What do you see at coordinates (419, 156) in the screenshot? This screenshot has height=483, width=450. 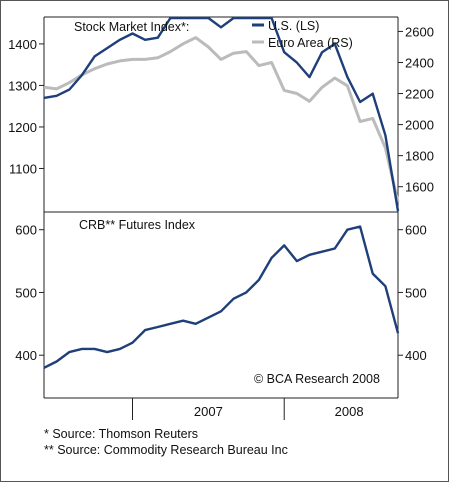 I see `y-right-tick-label: 1800` at bounding box center [419, 156].